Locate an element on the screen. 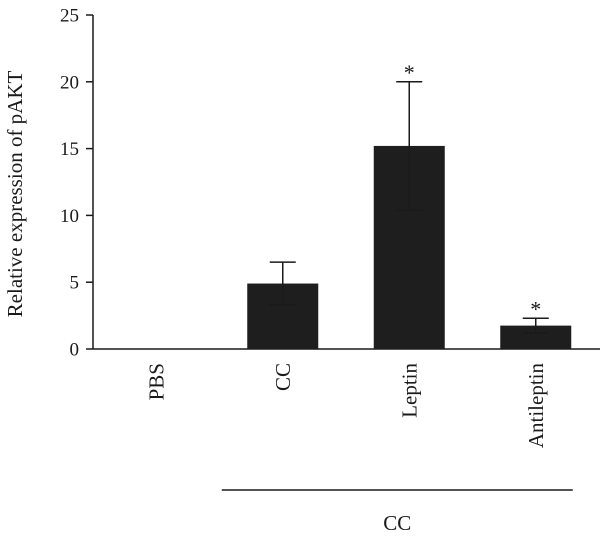  y-tick-label: 15 is located at coordinates (69, 149).